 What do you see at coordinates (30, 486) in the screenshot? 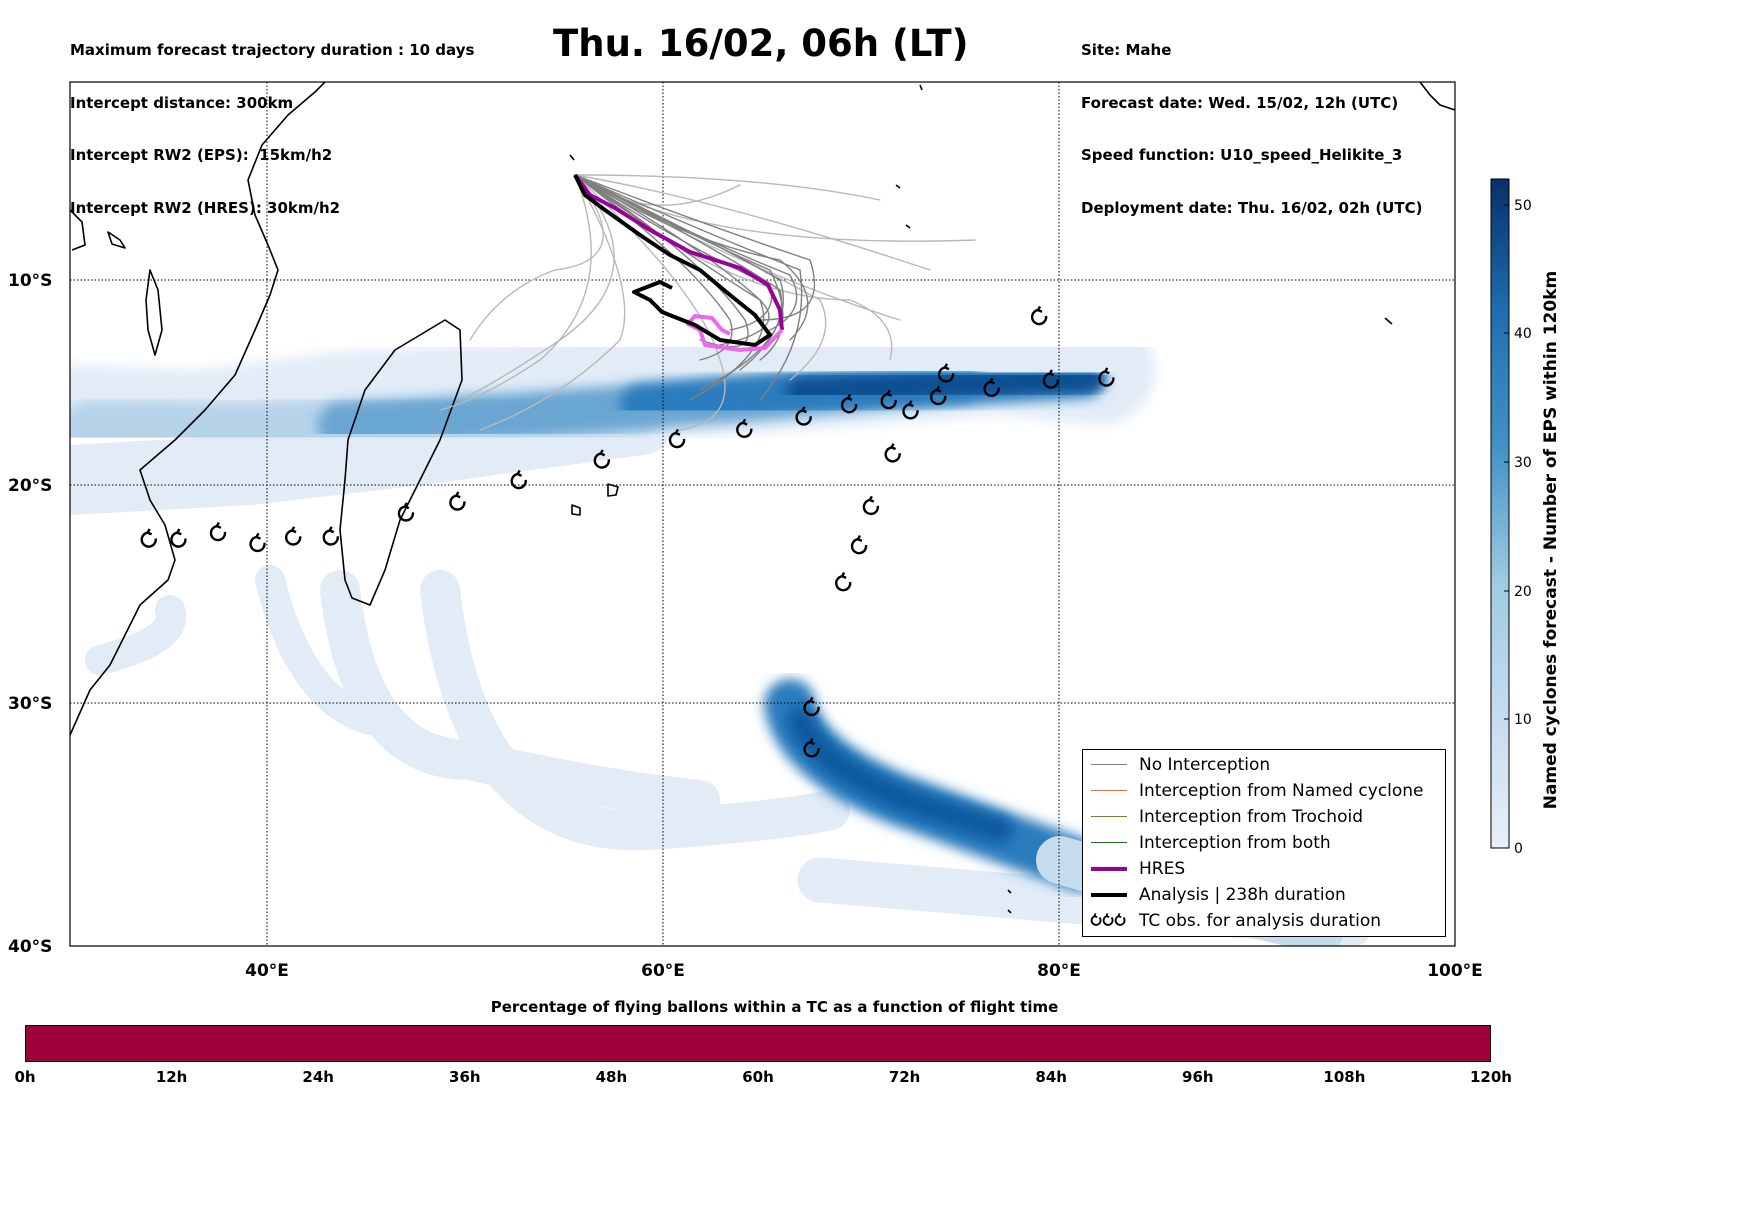
I see `lat-label-20s: 20°S` at bounding box center [30, 486].